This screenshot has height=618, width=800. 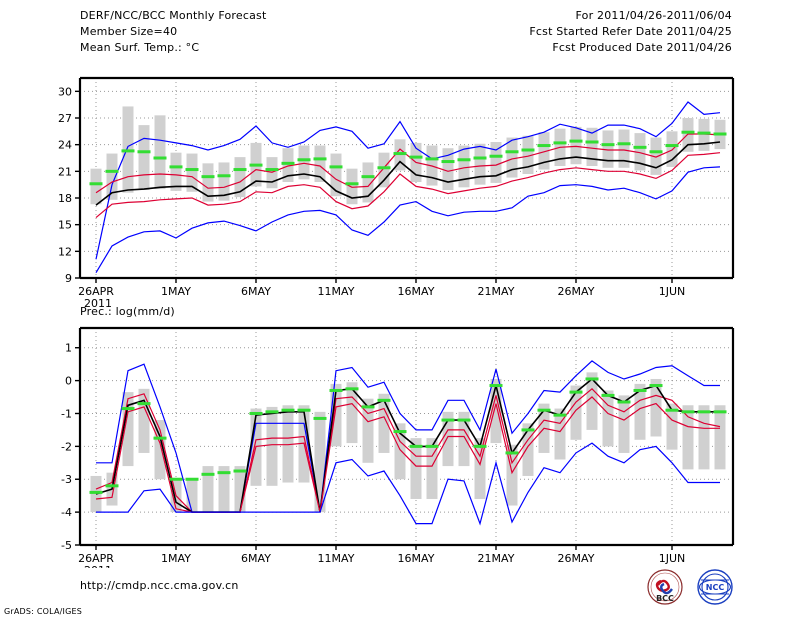 I want to click on x-axis-tick-label: 1JUN, so click(x=672, y=291).